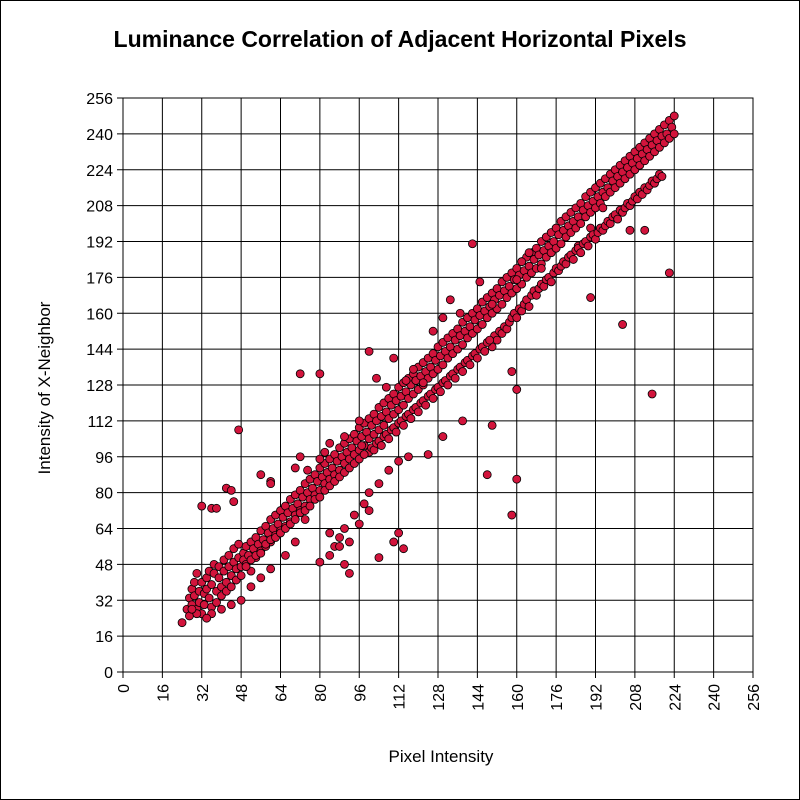 The image size is (800, 800). I want to click on x-tick-label: 112, so click(400, 697).